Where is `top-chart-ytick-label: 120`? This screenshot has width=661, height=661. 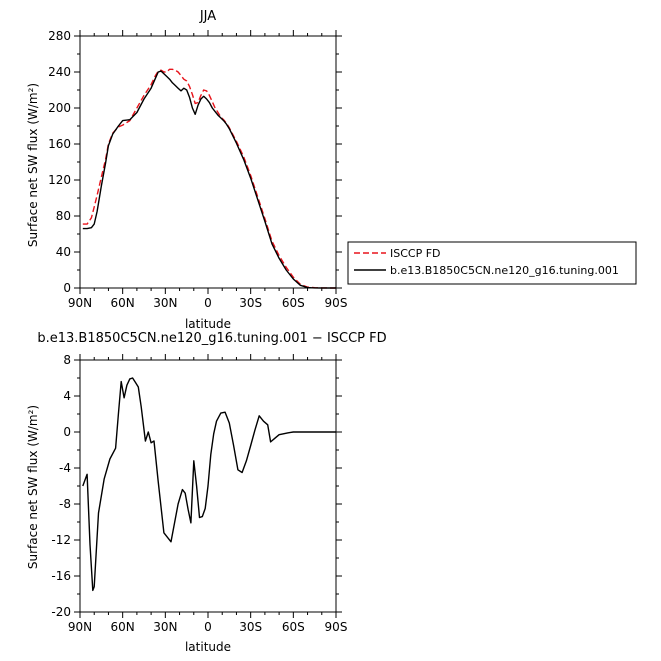
top-chart-ytick-label: 120 is located at coordinates (59, 180).